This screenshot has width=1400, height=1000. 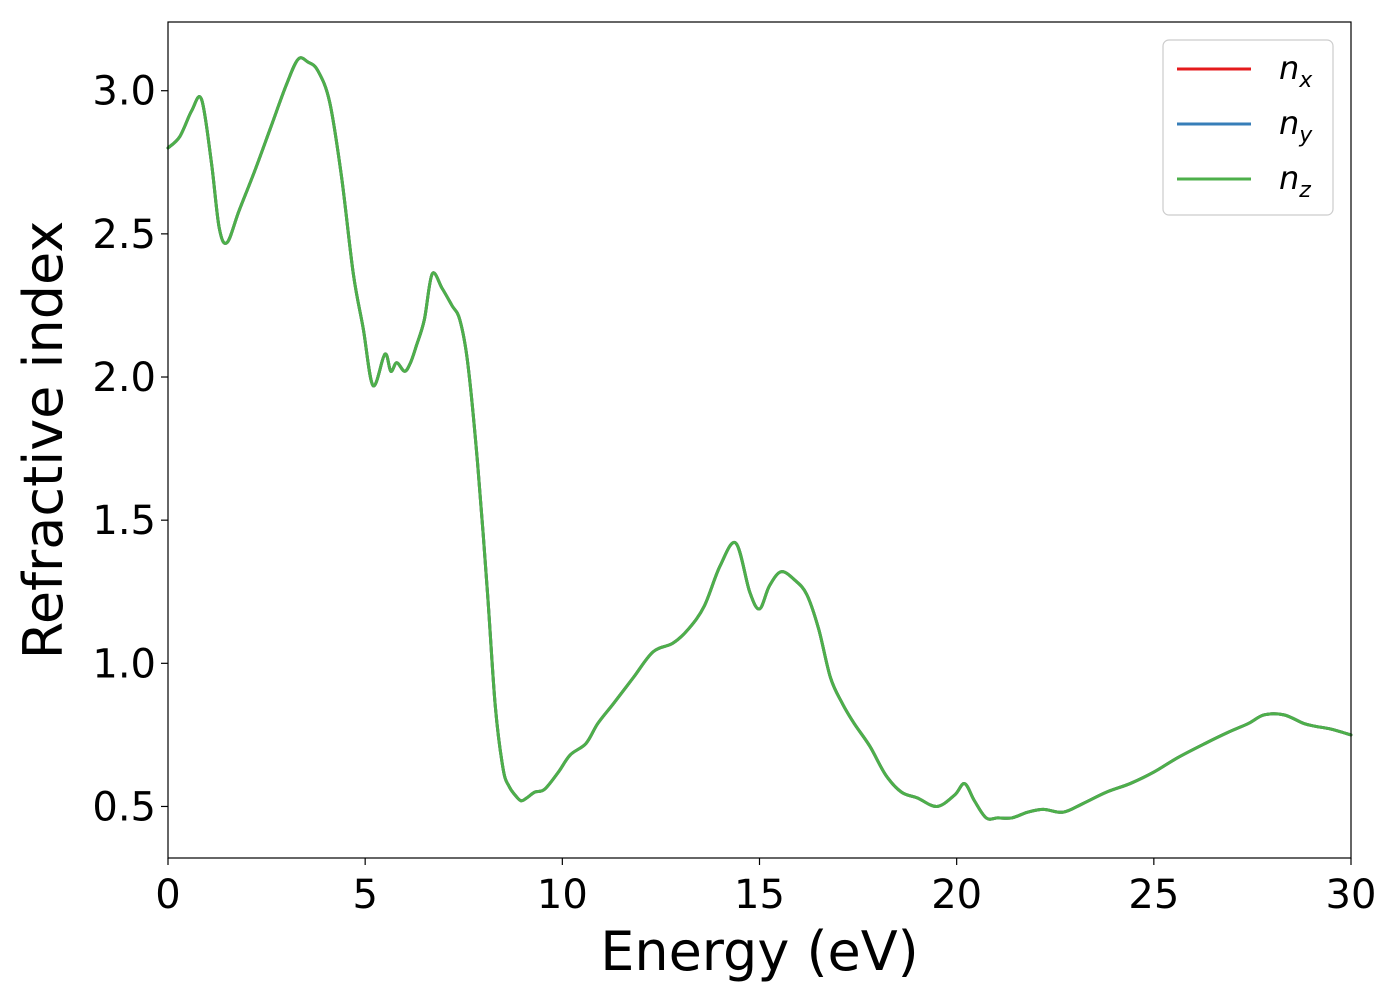 What do you see at coordinates (124, 92) in the screenshot?
I see `y-tick-label: 3.0` at bounding box center [124, 92].